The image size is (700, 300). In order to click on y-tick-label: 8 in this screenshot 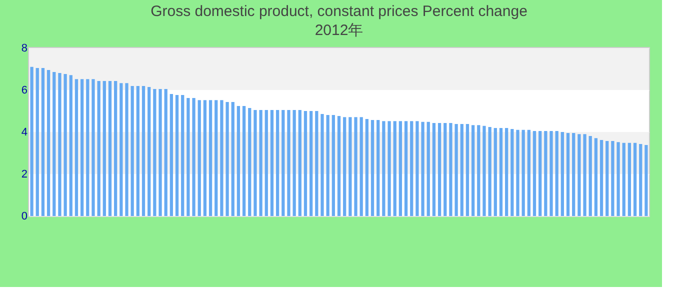, I will do `click(24, 48)`.